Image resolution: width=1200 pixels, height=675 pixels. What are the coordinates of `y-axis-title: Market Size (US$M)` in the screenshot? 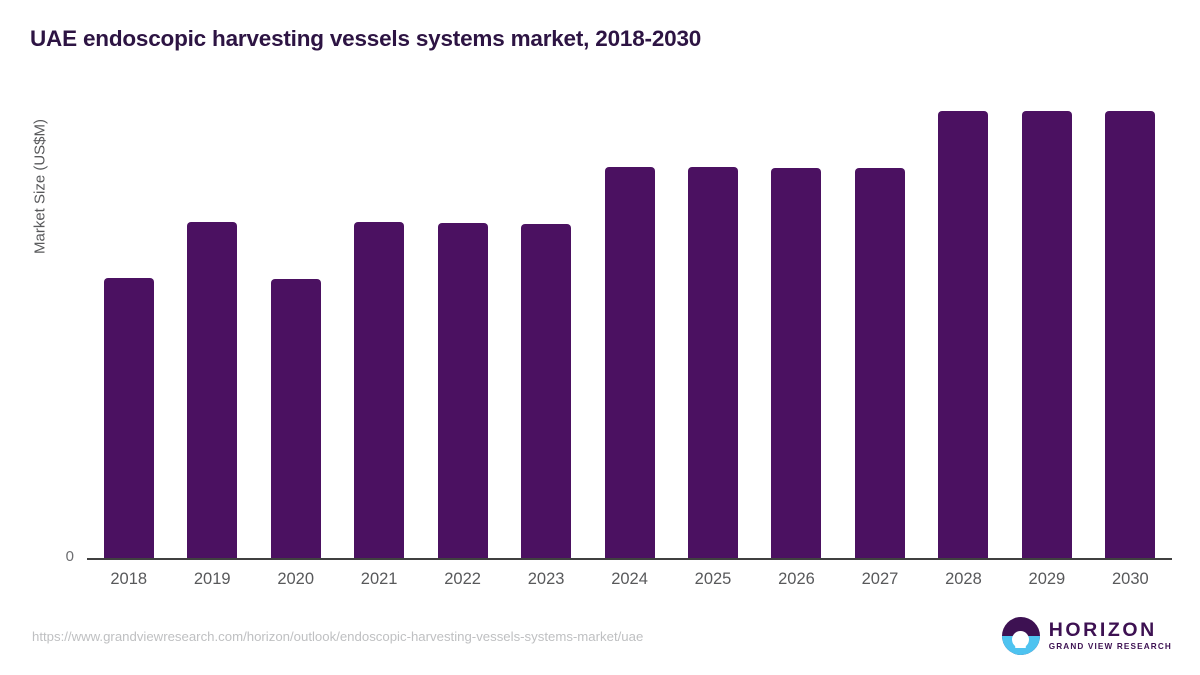 It's located at (40, 186).